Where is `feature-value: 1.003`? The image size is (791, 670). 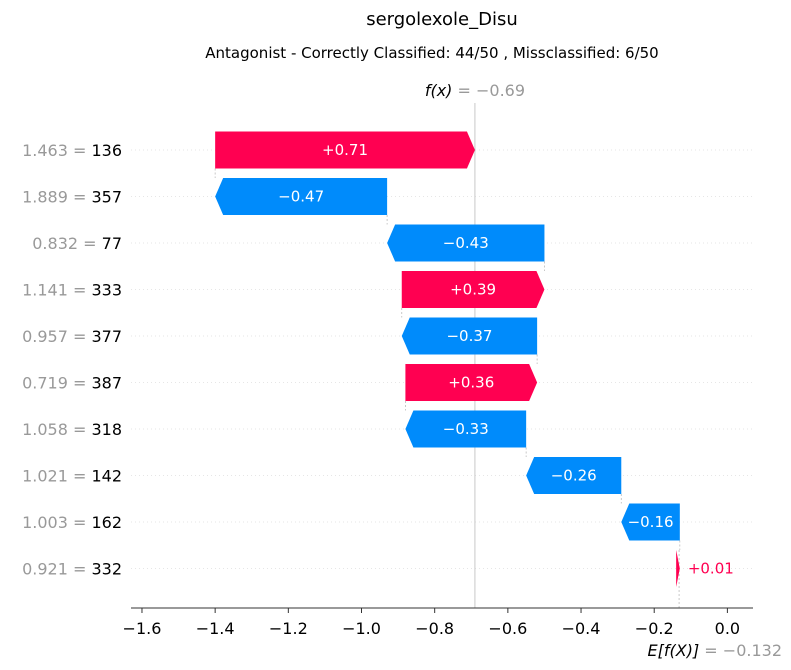 feature-value: 1.003 is located at coordinates (45, 522).